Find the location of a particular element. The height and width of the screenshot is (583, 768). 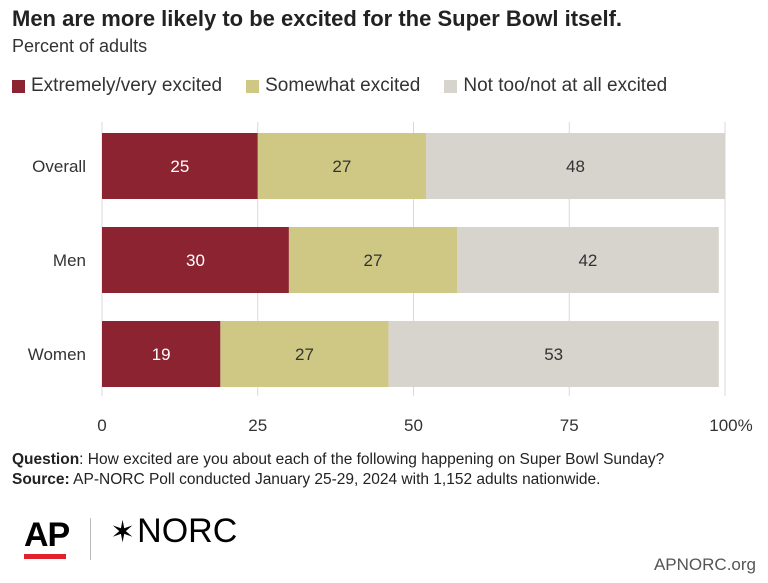

legend-item-extremely: Extremely/very excited is located at coordinates (117, 86).